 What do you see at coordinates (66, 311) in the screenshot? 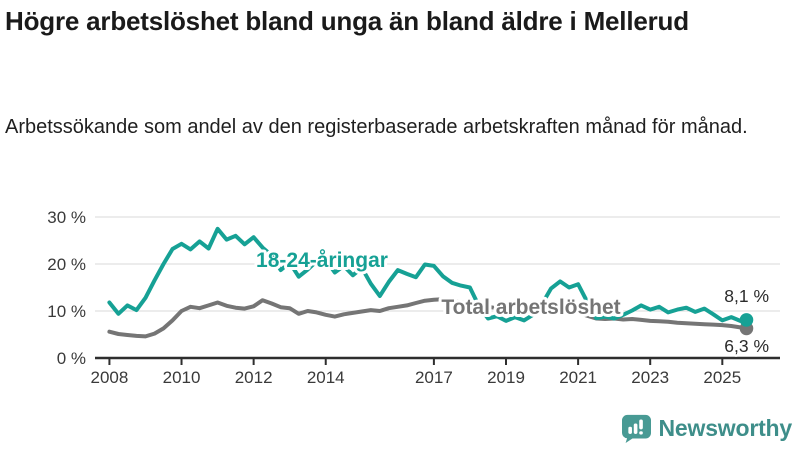
I see `y-tick-label: 10 %` at bounding box center [66, 311].